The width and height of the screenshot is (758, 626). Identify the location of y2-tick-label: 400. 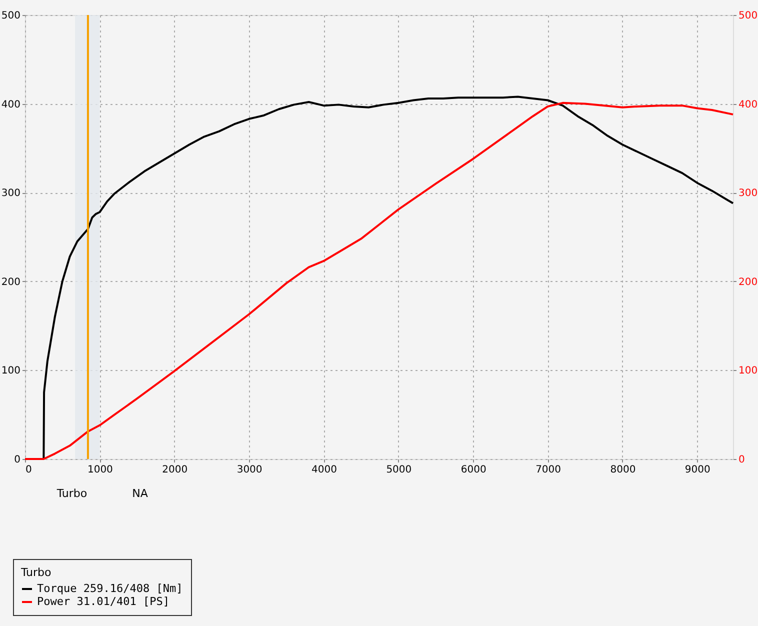
(748, 104).